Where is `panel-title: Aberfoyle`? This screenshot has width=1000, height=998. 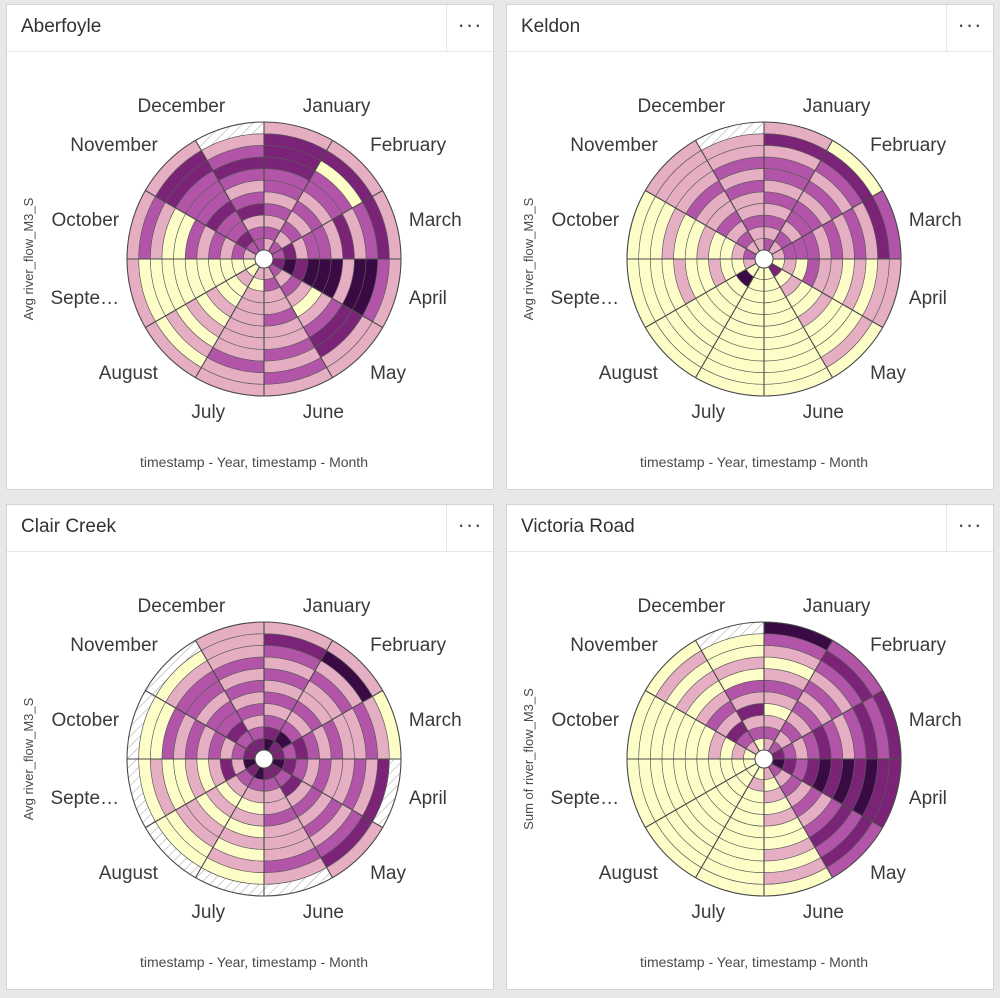
panel-title: Aberfoyle is located at coordinates (61, 26).